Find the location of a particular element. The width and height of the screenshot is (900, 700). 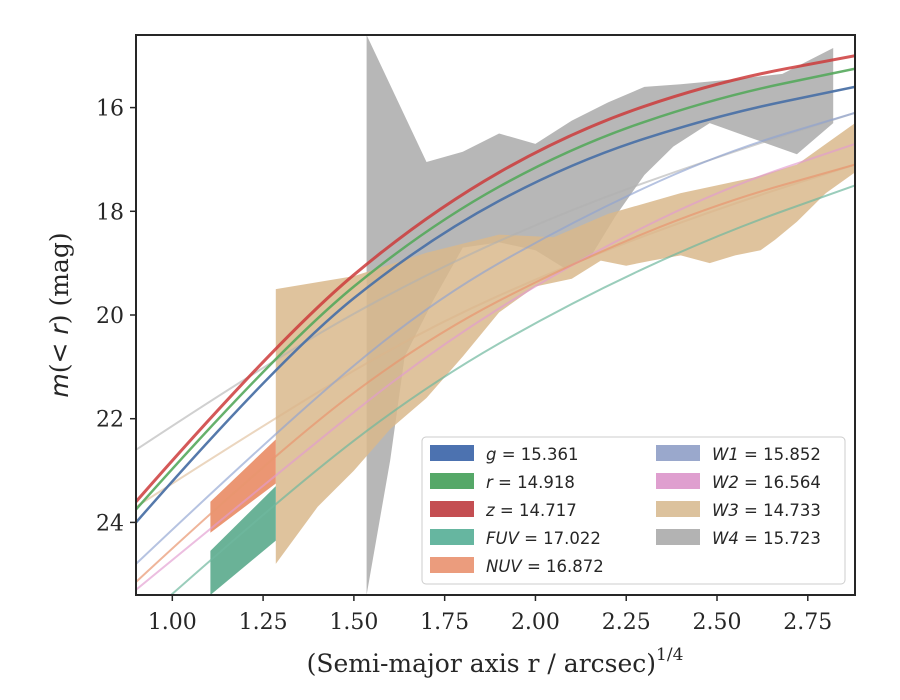

y-axis-label-open: ( is located at coordinates (59, 368).